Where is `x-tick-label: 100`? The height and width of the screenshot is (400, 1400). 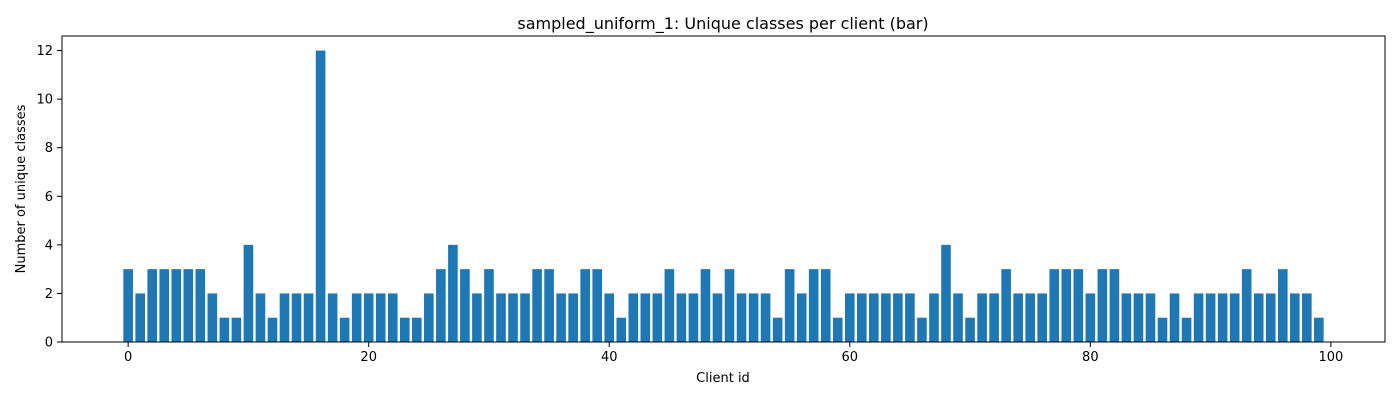
x-tick-label: 100 is located at coordinates (1330, 357).